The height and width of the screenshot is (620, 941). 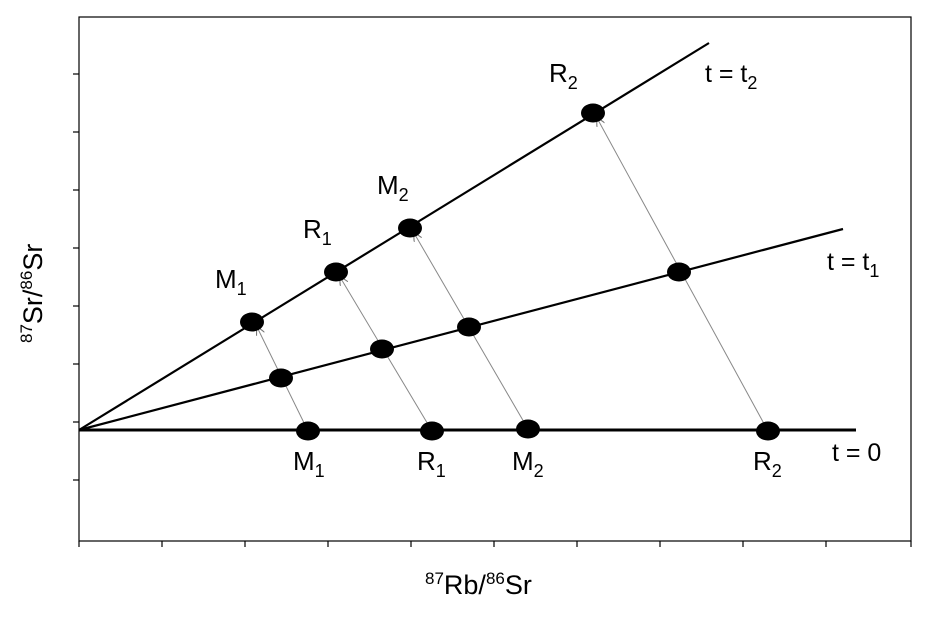 I want to click on dot-r1-t1, so click(x=382, y=349).